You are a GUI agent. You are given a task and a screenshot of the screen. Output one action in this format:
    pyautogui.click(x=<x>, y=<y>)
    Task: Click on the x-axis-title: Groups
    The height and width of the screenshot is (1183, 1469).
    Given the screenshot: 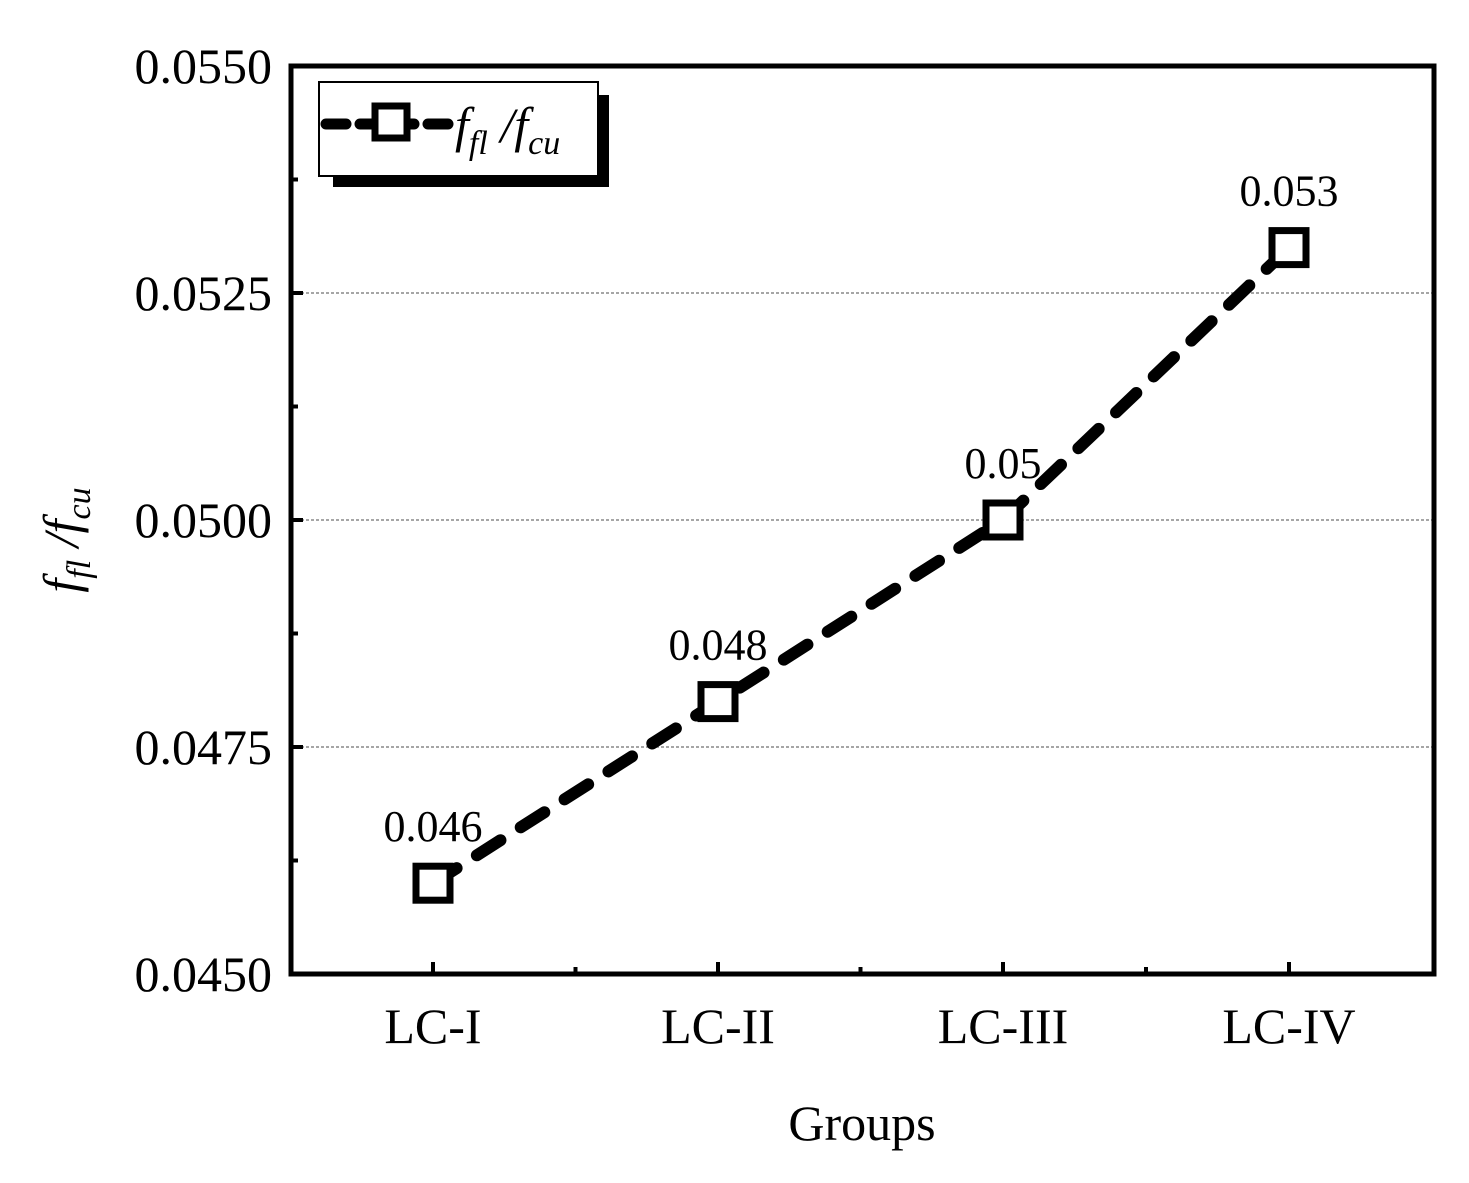 What is the action you would take?
    pyautogui.click(x=861, y=1123)
    